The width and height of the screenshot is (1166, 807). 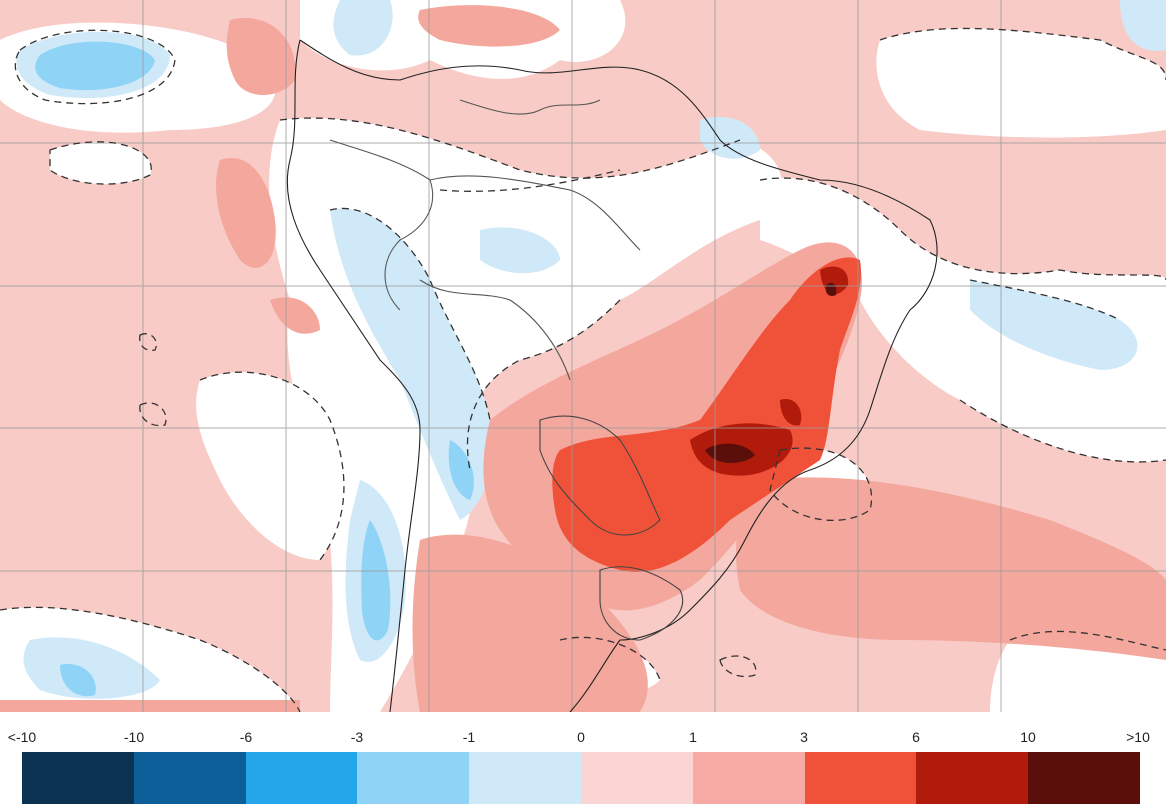 I want to click on legend-tick-label: 0, so click(x=581, y=737).